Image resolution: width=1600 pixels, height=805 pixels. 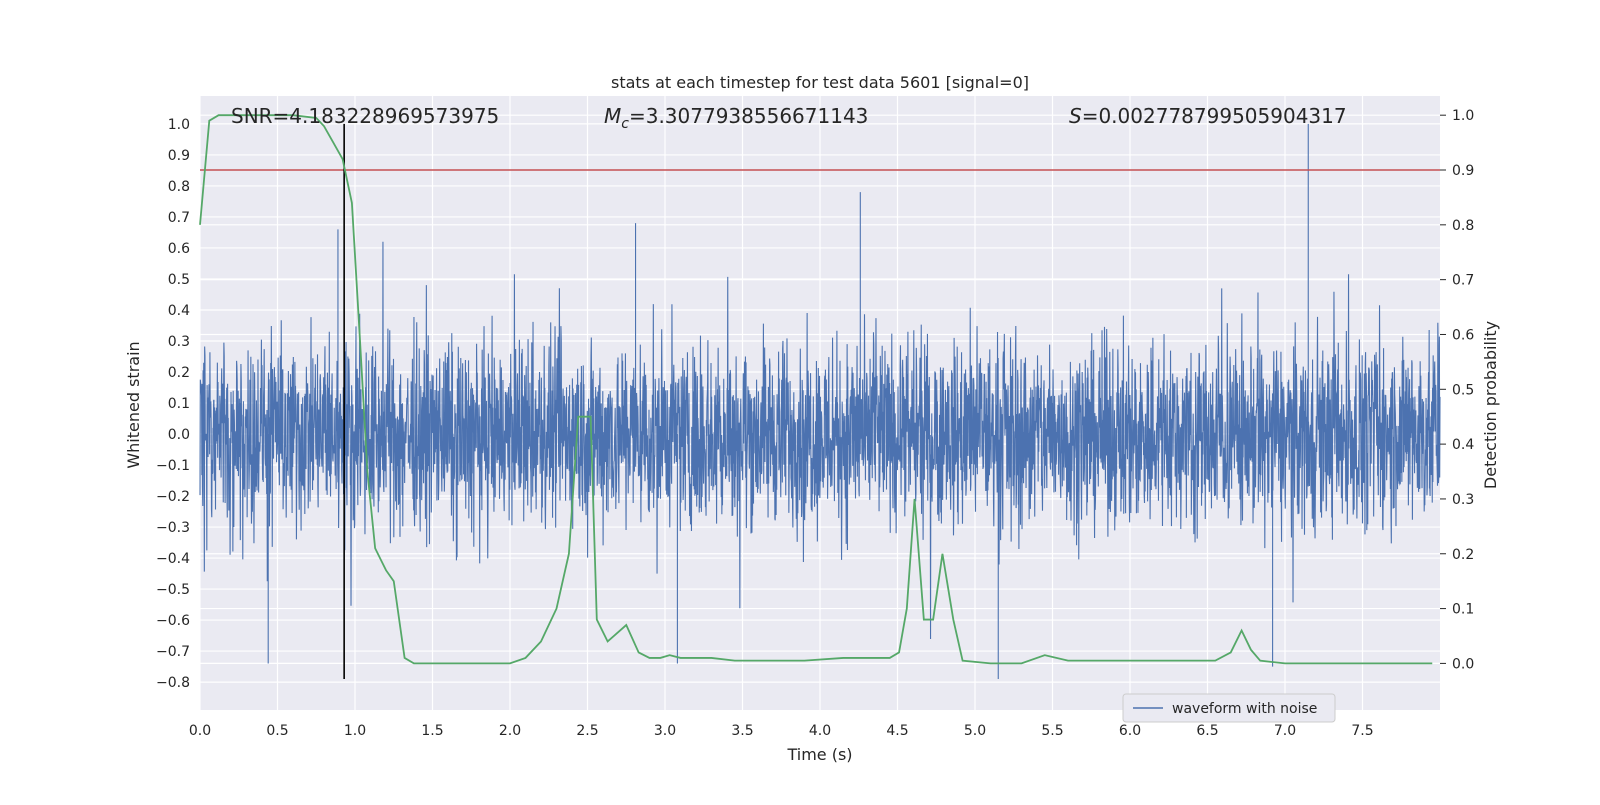 I want to click on x-tick-label: 5.5, so click(x=1052, y=731).